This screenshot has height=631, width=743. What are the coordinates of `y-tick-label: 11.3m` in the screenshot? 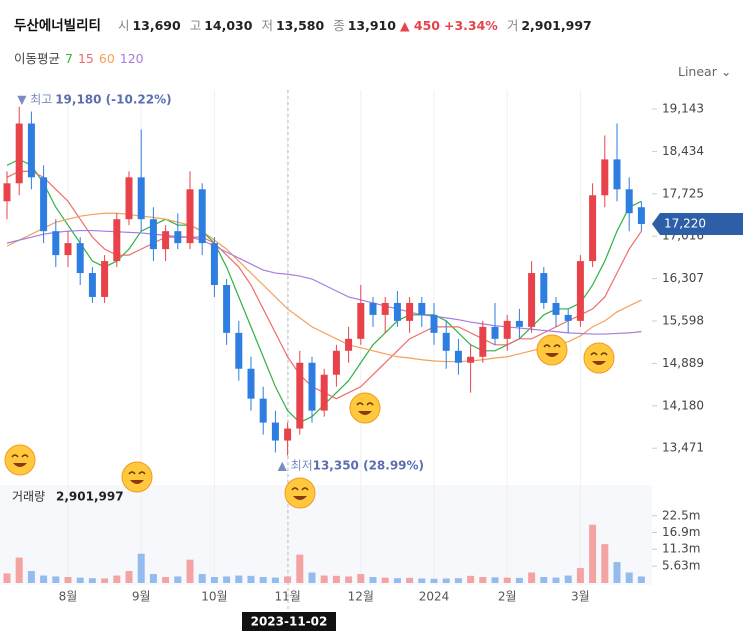 It's located at (681, 549).